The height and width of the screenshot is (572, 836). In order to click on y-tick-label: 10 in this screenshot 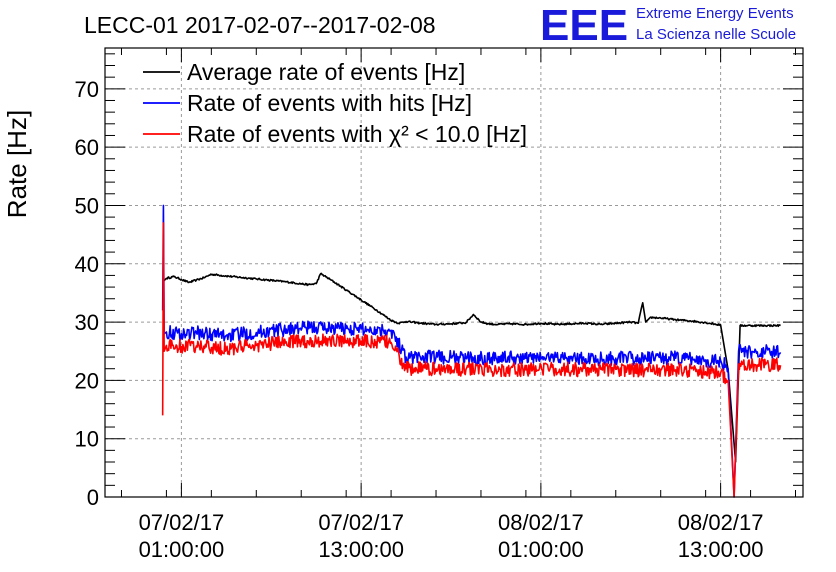, I will do `click(87, 439)`.